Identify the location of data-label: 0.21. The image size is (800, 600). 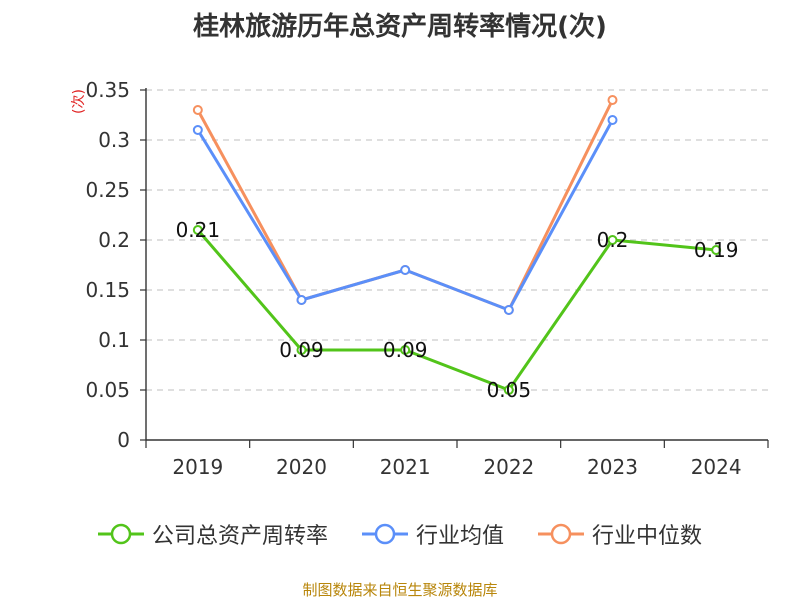
(198, 230).